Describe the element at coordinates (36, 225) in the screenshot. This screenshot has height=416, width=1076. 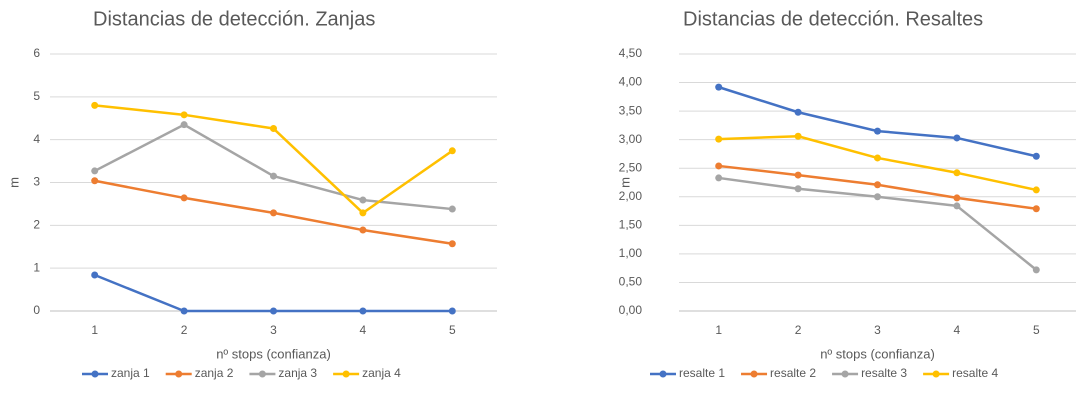
I see `y-tick-label: 2` at that location.